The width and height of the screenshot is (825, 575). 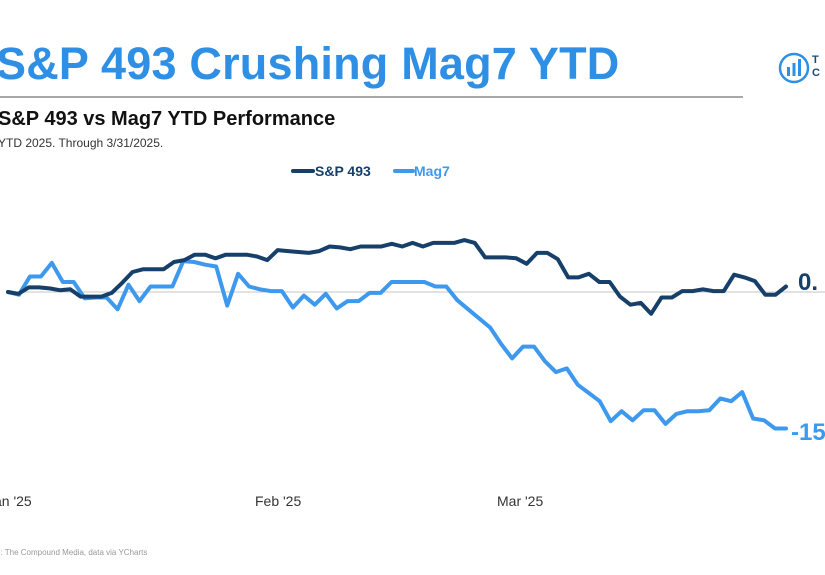 I want to click on line-sp493, so click(x=397, y=277).